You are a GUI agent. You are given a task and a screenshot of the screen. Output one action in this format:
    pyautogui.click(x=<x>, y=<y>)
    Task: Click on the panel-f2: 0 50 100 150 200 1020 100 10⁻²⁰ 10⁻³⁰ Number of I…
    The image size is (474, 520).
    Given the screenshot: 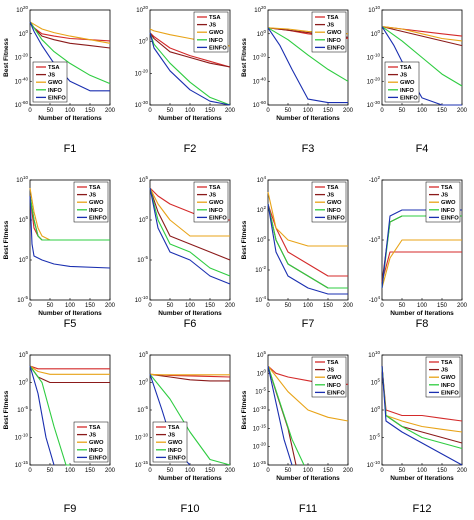 What is the action you would take?
    pyautogui.click(x=185, y=80)
    